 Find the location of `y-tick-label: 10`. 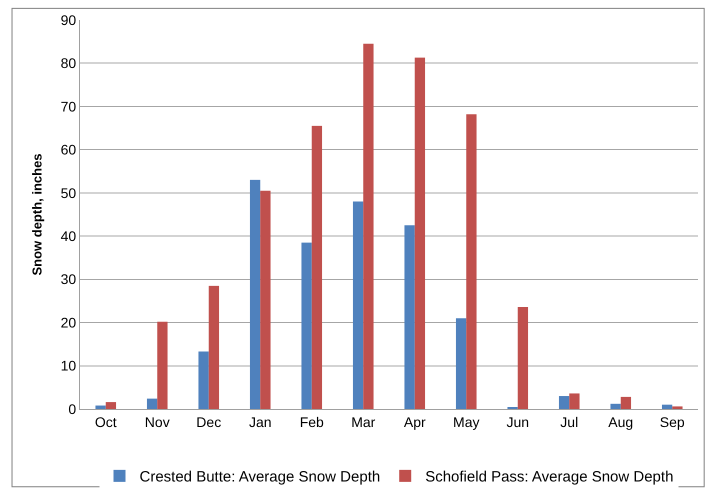

y-tick-label: 10 is located at coordinates (68, 366).